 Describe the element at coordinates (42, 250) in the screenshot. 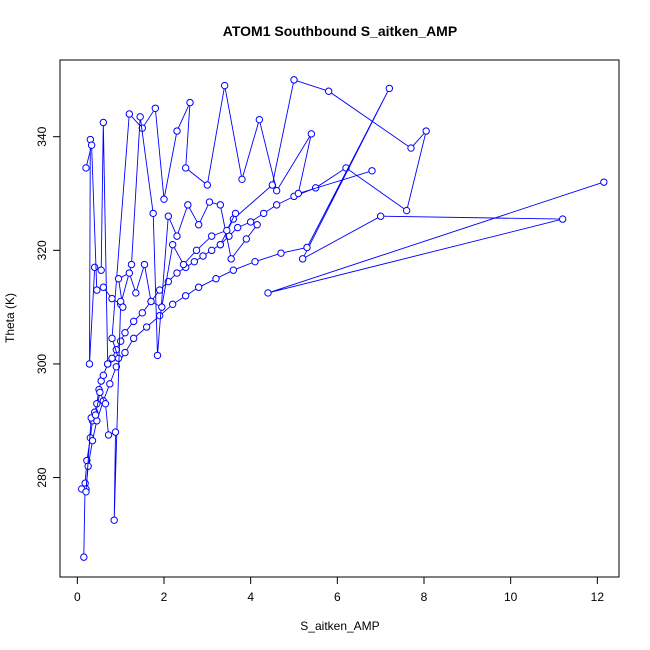

I see `y-tick-label: 320` at that location.